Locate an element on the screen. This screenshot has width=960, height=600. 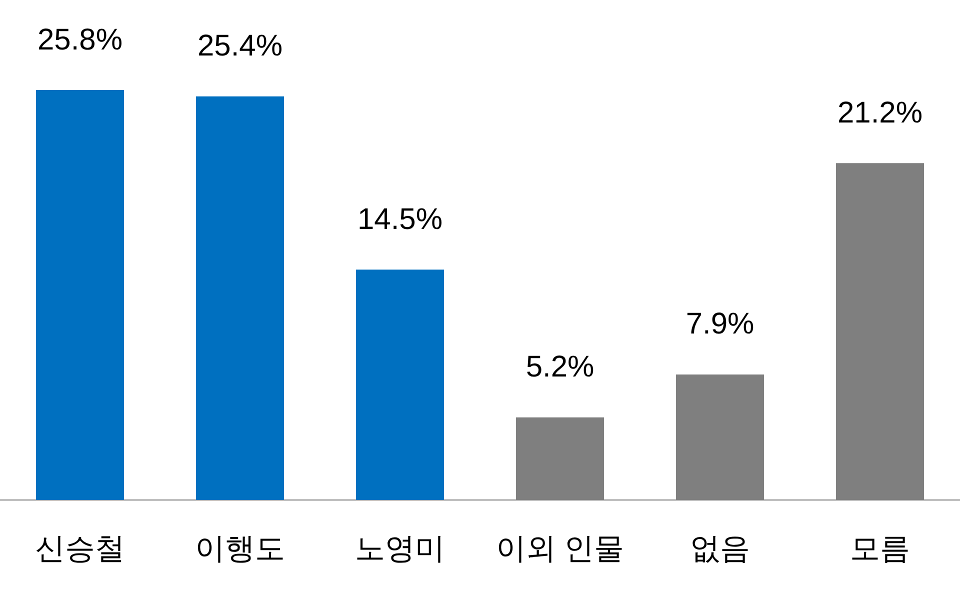
data-label: 21.2% is located at coordinates (880, 113).